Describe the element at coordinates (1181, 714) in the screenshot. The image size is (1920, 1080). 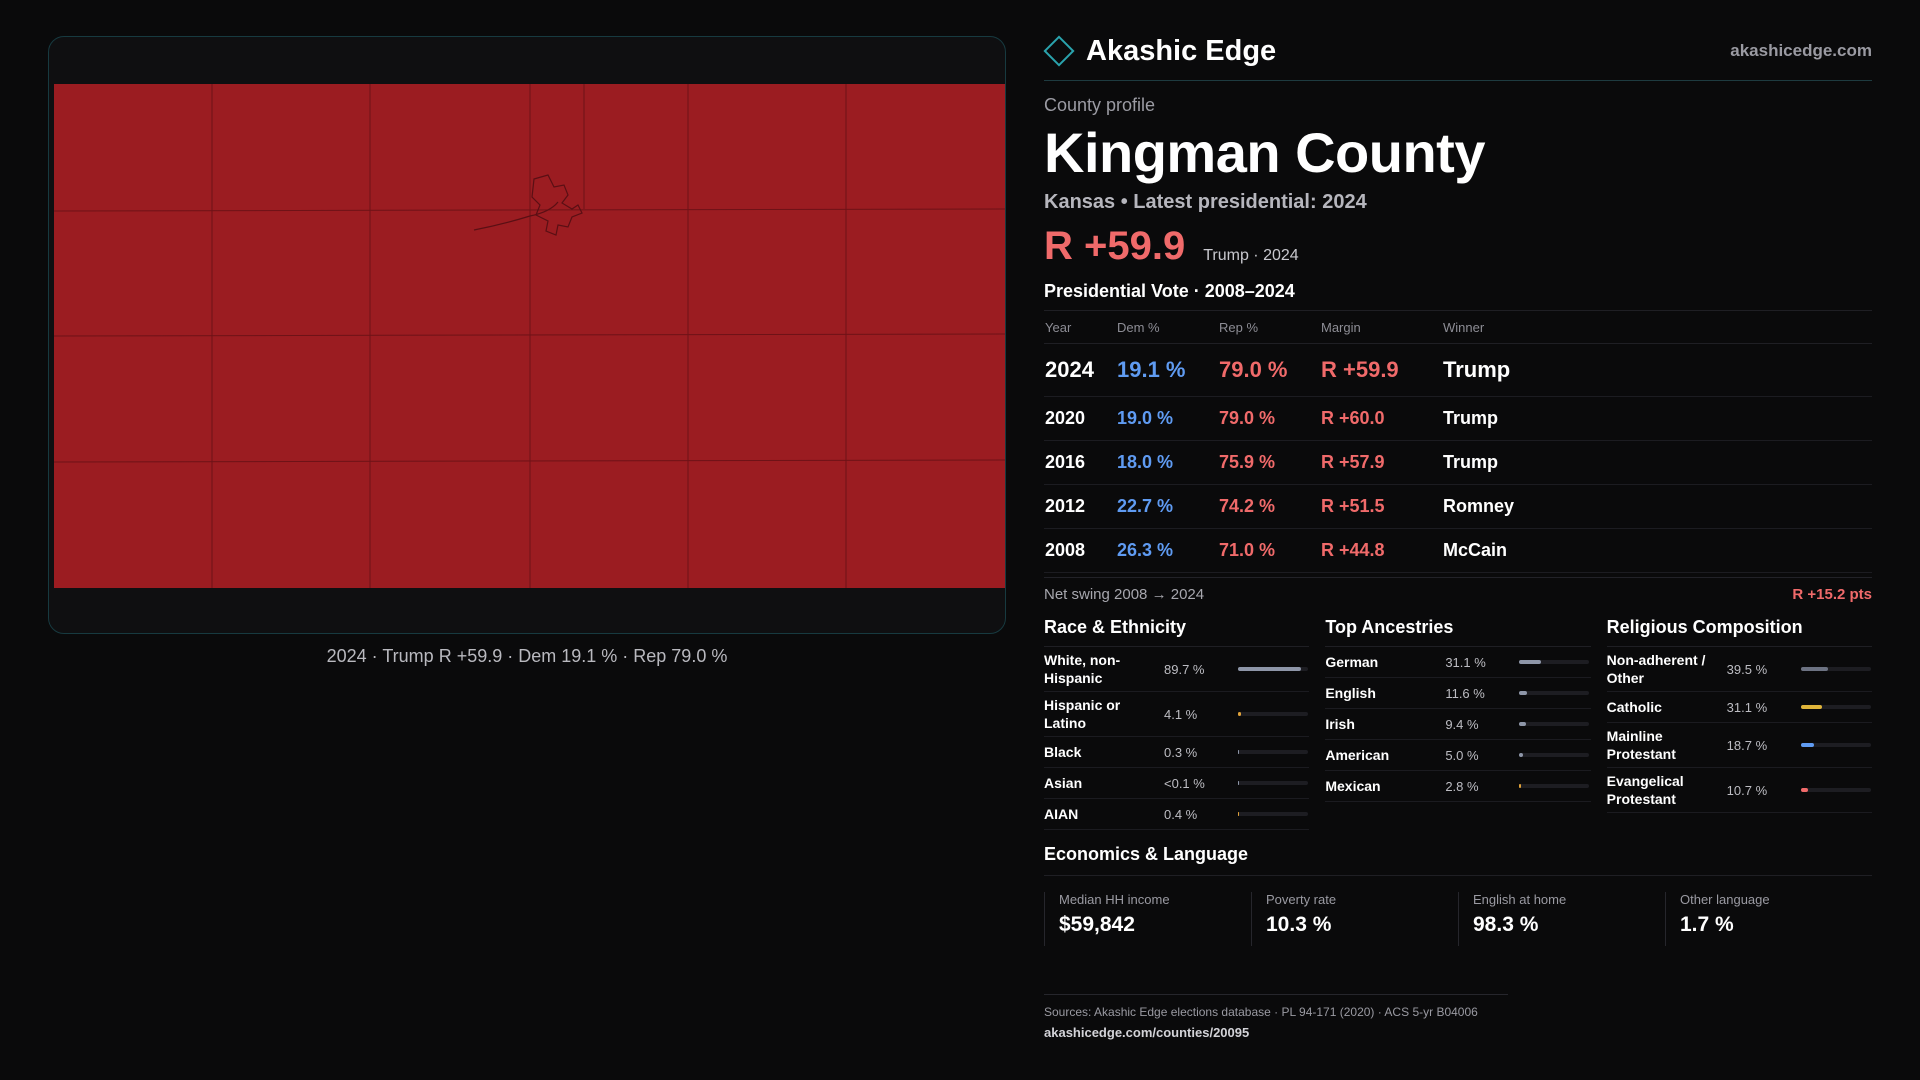
I see `item-value: 4.1 %` at that location.